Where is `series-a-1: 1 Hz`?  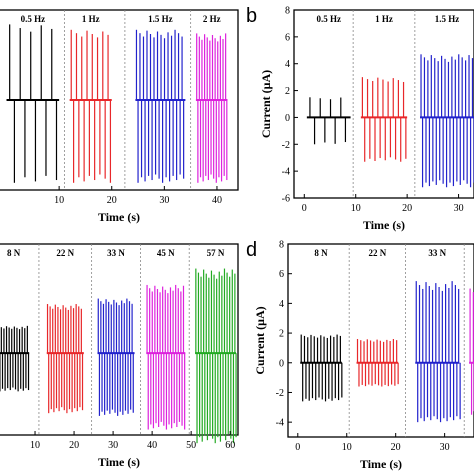 series-a-1: 1 Hz is located at coordinates (90, 98).